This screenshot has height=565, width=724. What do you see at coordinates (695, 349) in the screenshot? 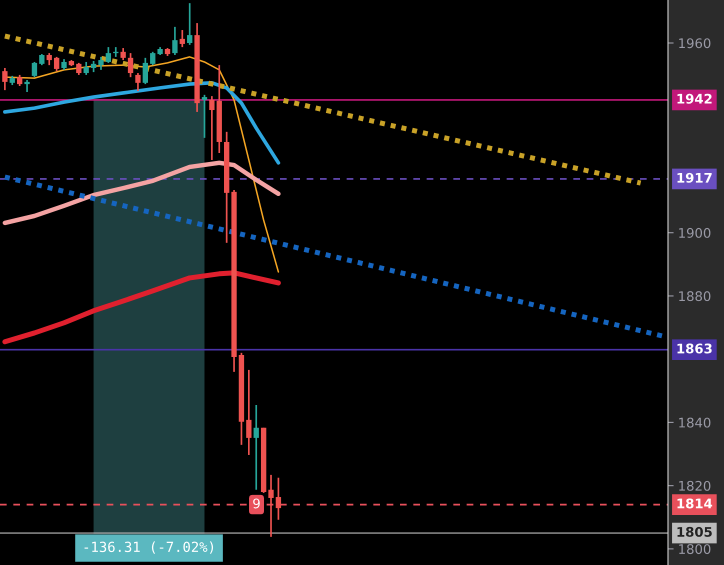
I see `ref-line-label: 1863` at bounding box center [695, 349].